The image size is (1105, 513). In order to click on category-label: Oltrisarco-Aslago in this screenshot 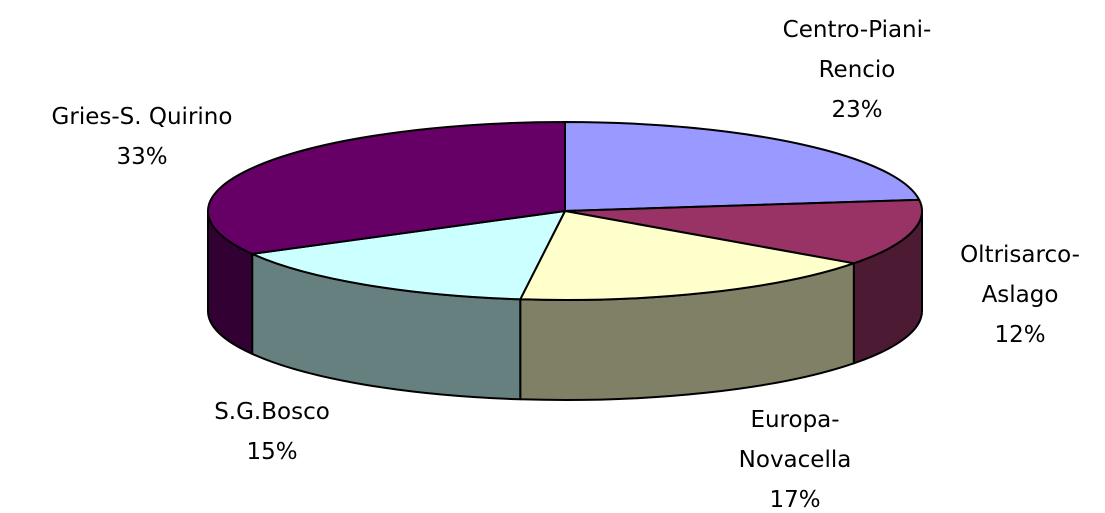, I will do `click(1020, 275)`.